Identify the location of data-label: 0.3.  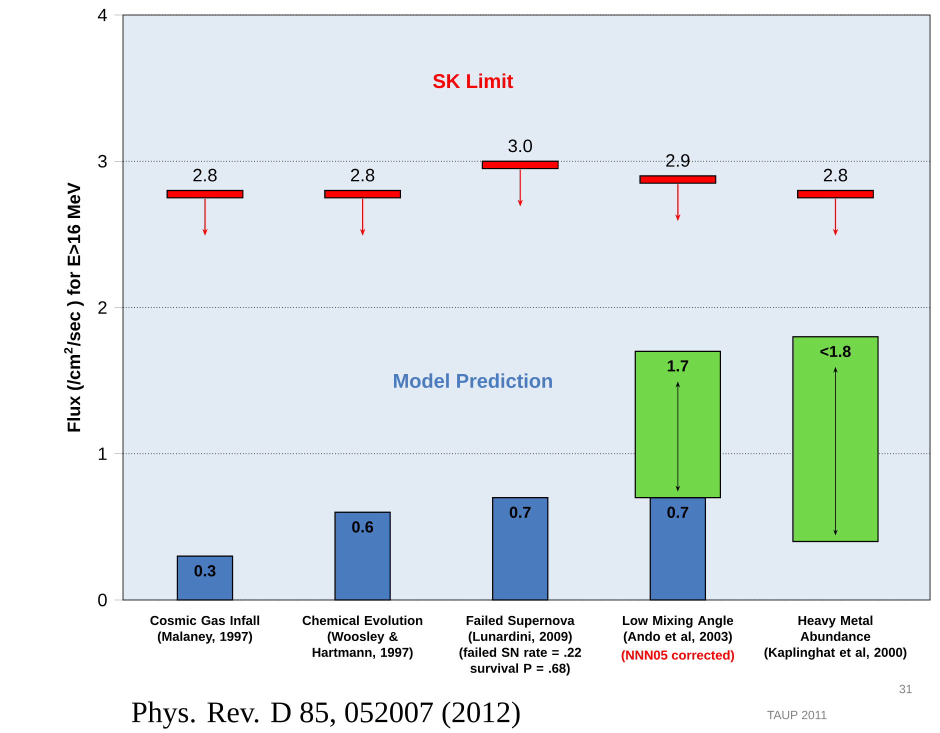
(205, 570).